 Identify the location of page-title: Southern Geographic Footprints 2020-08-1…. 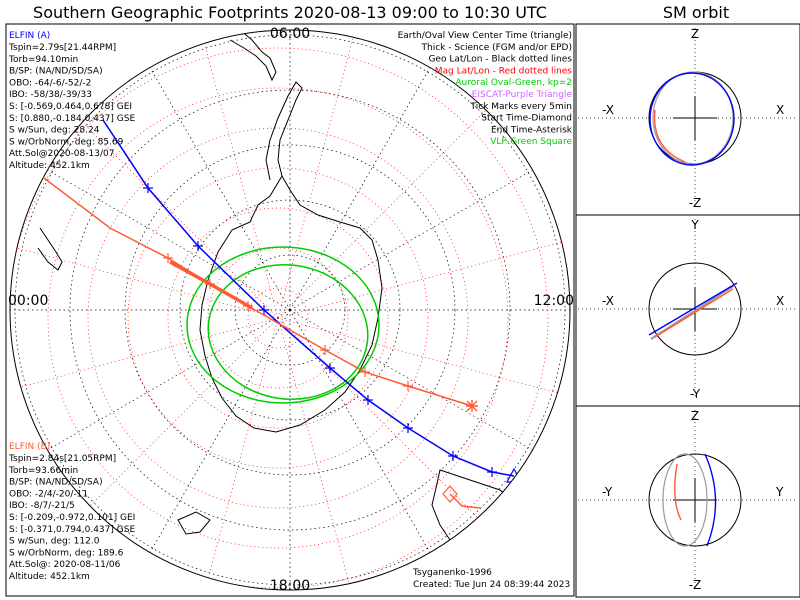
(290, 12).